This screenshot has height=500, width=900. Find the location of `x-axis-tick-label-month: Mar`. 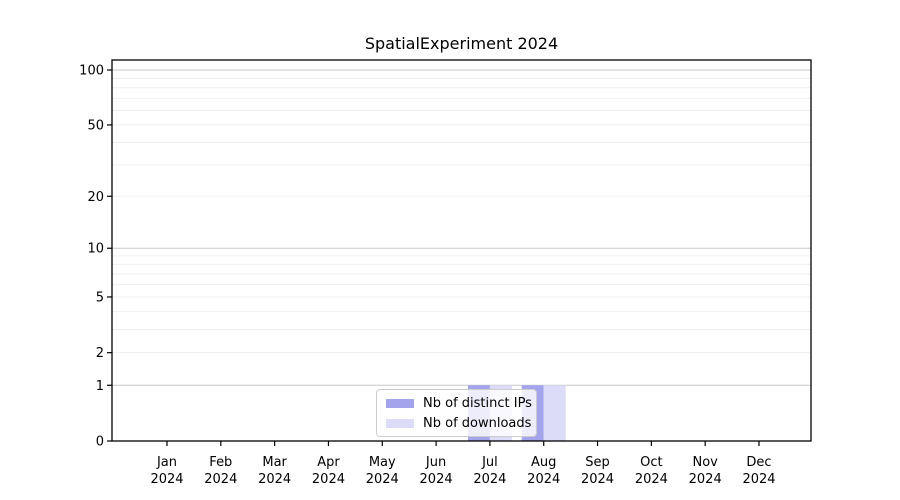

x-axis-tick-label-month: Mar is located at coordinates (274, 462).